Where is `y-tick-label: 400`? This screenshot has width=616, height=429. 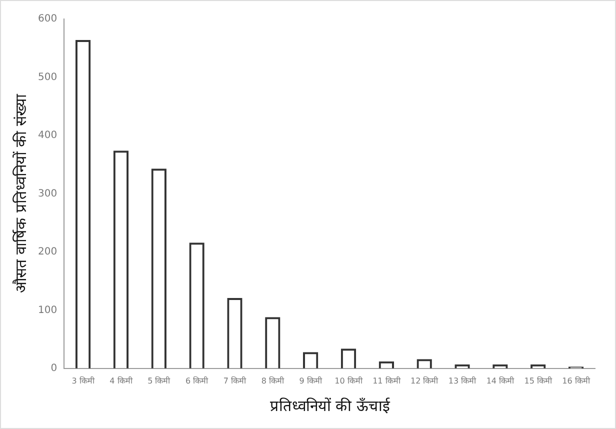
y-tick-label: 400 is located at coordinates (48, 136).